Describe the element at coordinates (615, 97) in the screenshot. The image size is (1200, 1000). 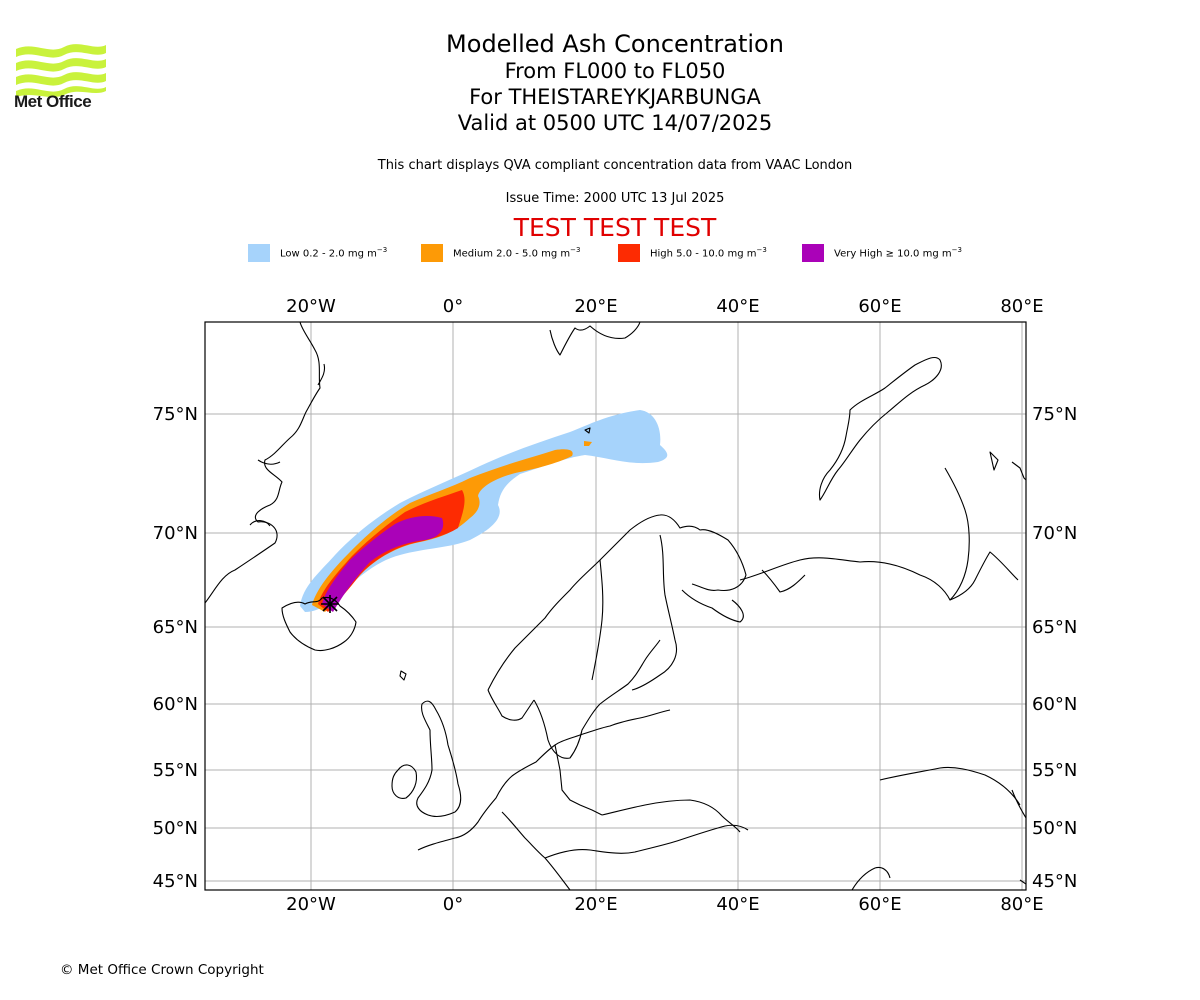
I see `volcano-name: For THEISTAREYKJARBUNGA` at that location.